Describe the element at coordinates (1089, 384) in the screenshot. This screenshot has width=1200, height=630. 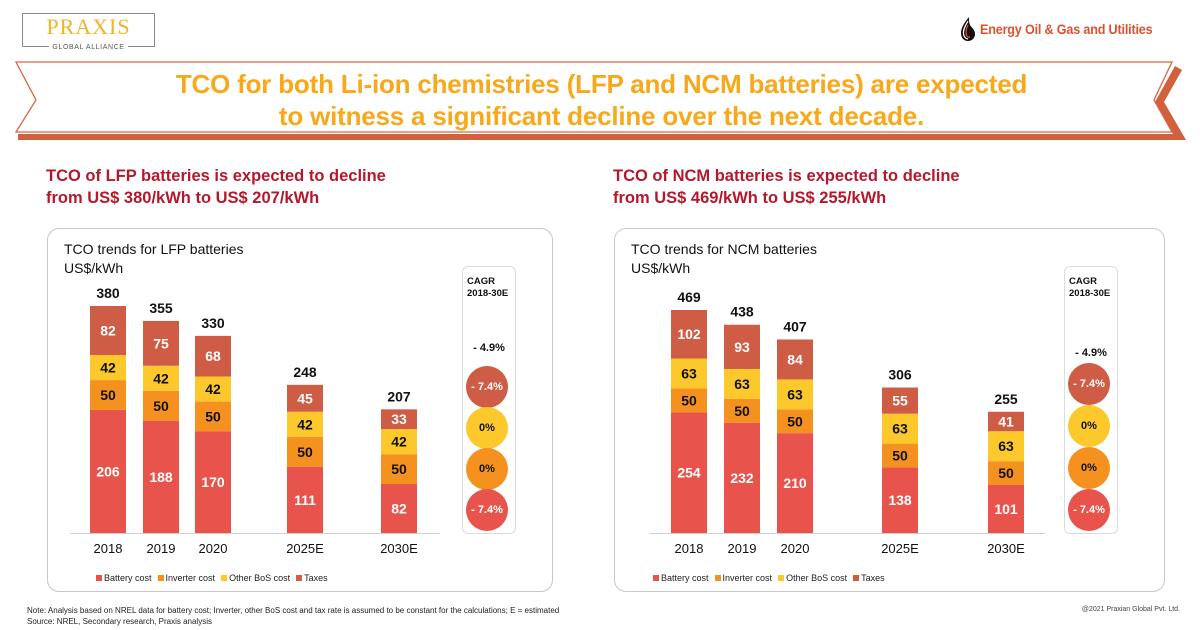
I see `ncm-cagr-taxes: - 7.4%` at that location.